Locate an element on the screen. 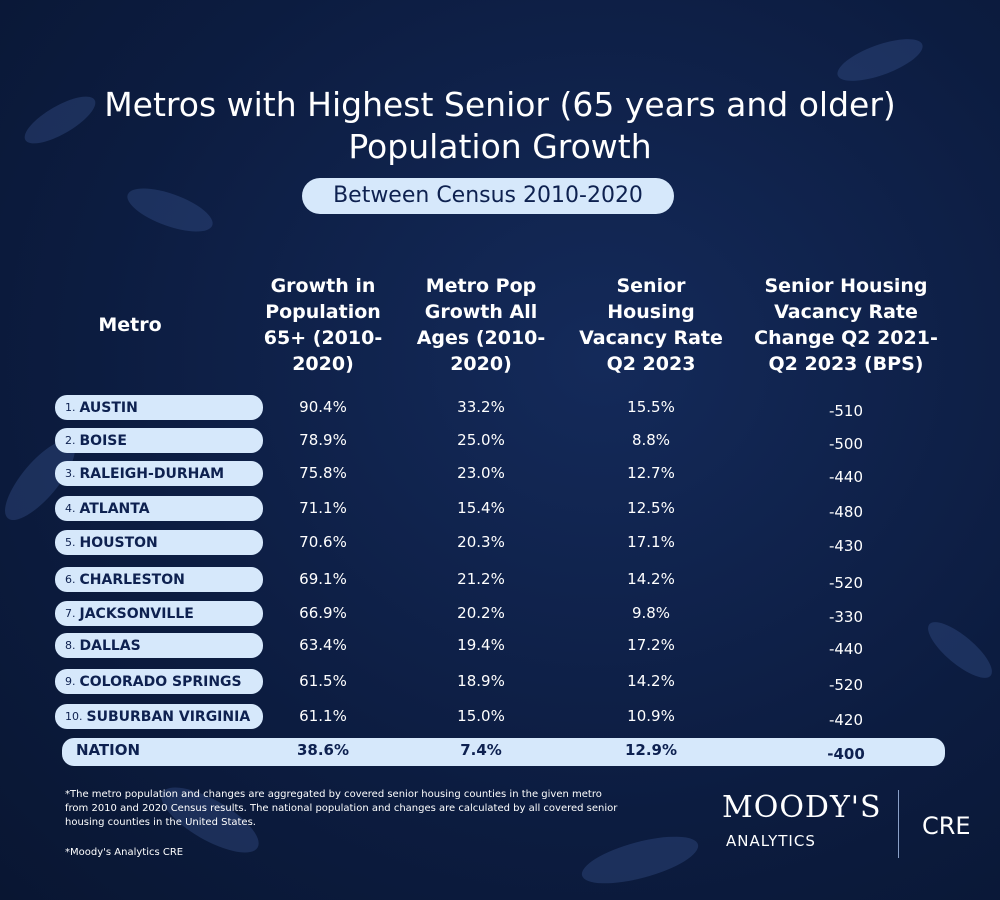 The height and width of the screenshot is (900, 1000). rank: 9. is located at coordinates (70, 681).